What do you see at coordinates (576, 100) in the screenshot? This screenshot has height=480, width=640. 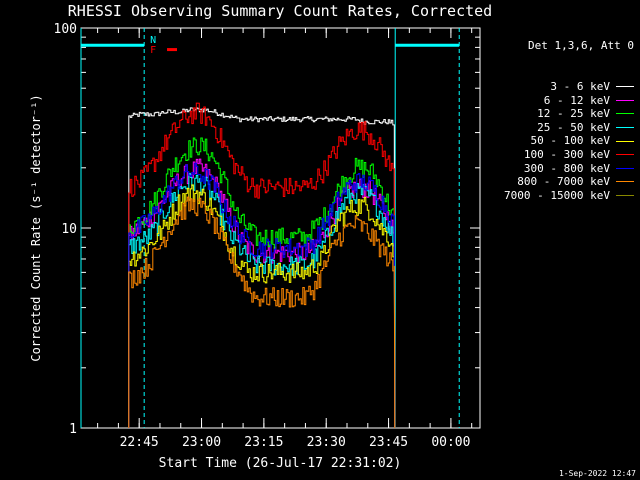 I see `legend-label: 6 - 12 keV` at bounding box center [576, 100].